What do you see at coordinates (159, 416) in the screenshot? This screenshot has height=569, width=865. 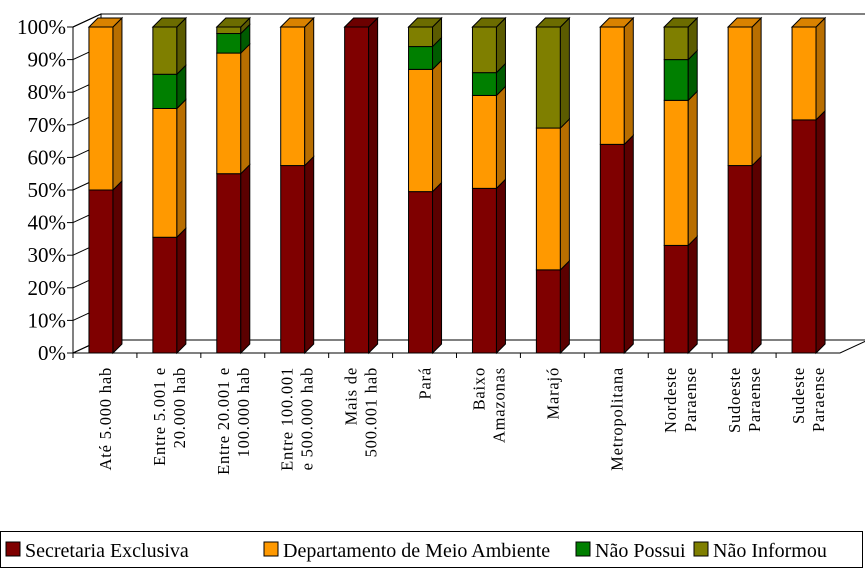 I see `x-tick-label-line: Entre 5.001 e` at bounding box center [159, 416].